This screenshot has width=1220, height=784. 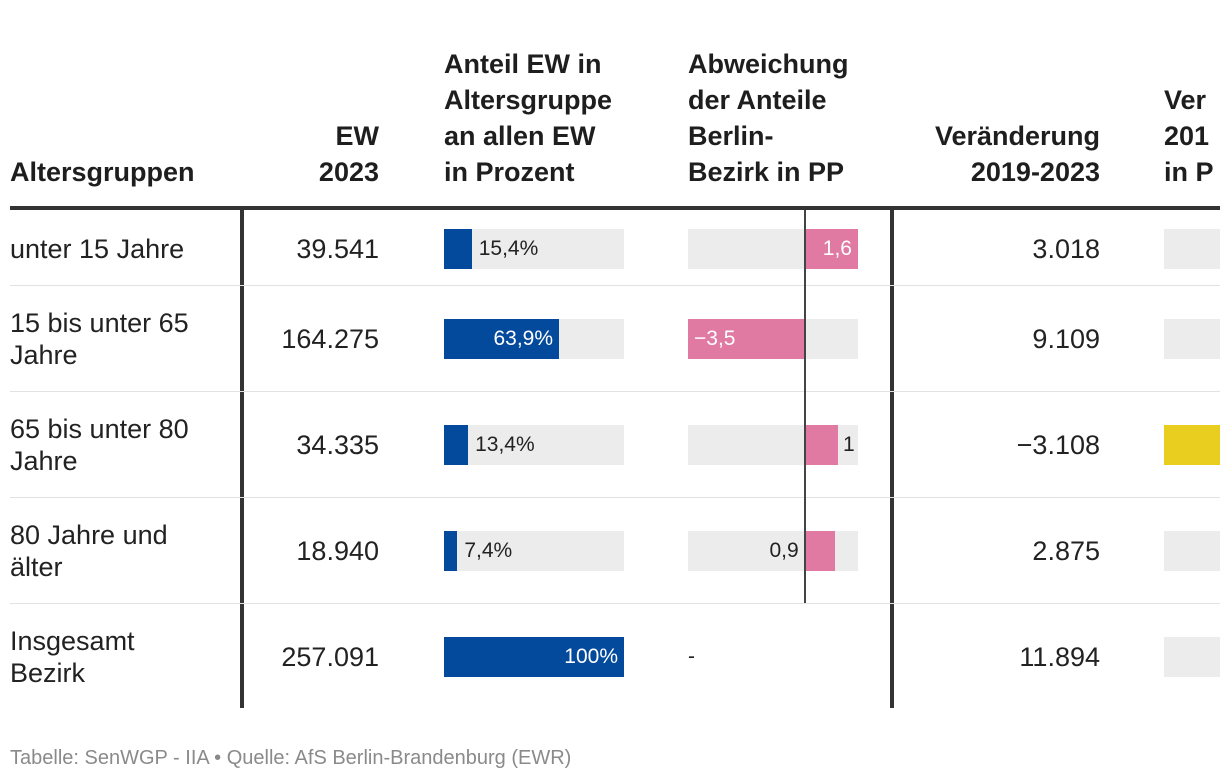 I want to click on deviation-bar-background: −3,5, so click(x=773, y=339).